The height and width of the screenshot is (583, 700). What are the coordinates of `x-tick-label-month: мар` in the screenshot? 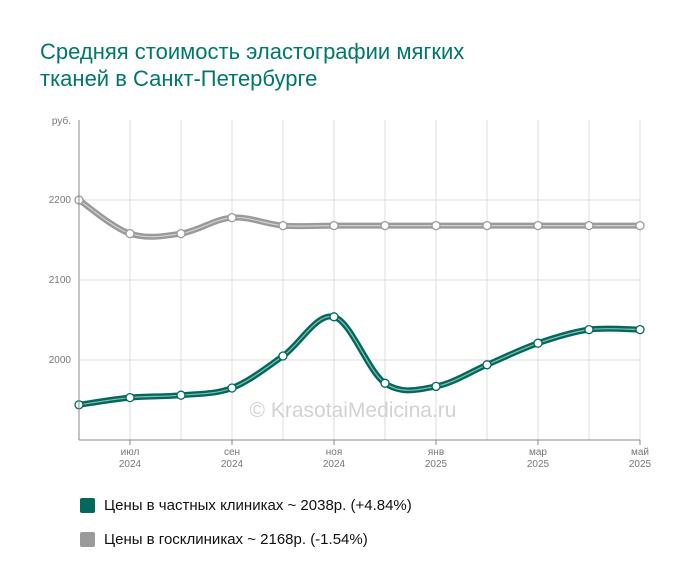 It's located at (538, 452).